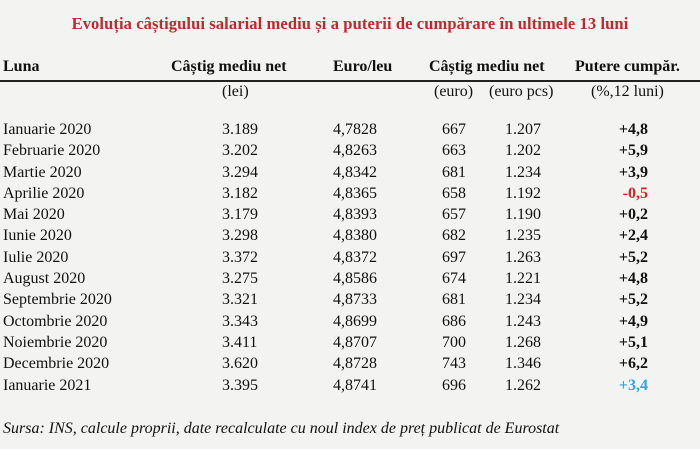  What do you see at coordinates (57, 300) in the screenshot?
I see `month-cell: Septembrie 2020` at bounding box center [57, 300].